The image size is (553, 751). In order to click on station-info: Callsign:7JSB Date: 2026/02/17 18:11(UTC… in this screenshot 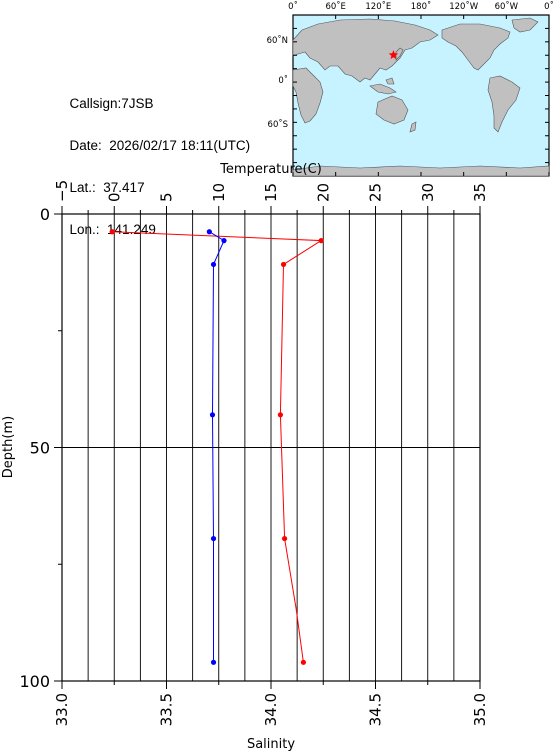, I will do `click(156, 156)`.